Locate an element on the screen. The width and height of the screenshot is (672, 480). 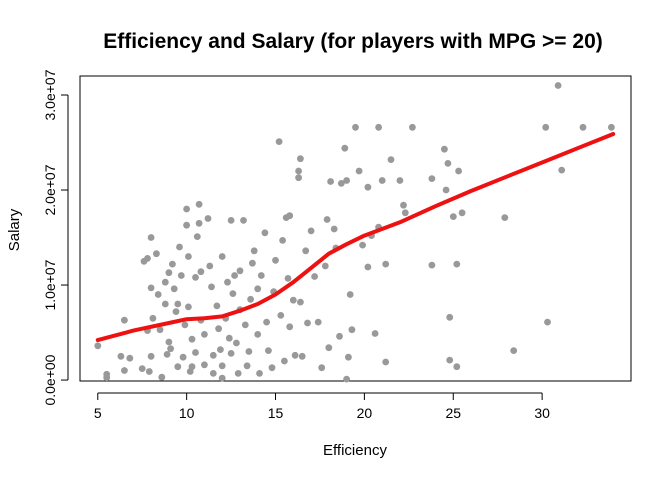
x-tick-label: 15 is located at coordinates (276, 413).